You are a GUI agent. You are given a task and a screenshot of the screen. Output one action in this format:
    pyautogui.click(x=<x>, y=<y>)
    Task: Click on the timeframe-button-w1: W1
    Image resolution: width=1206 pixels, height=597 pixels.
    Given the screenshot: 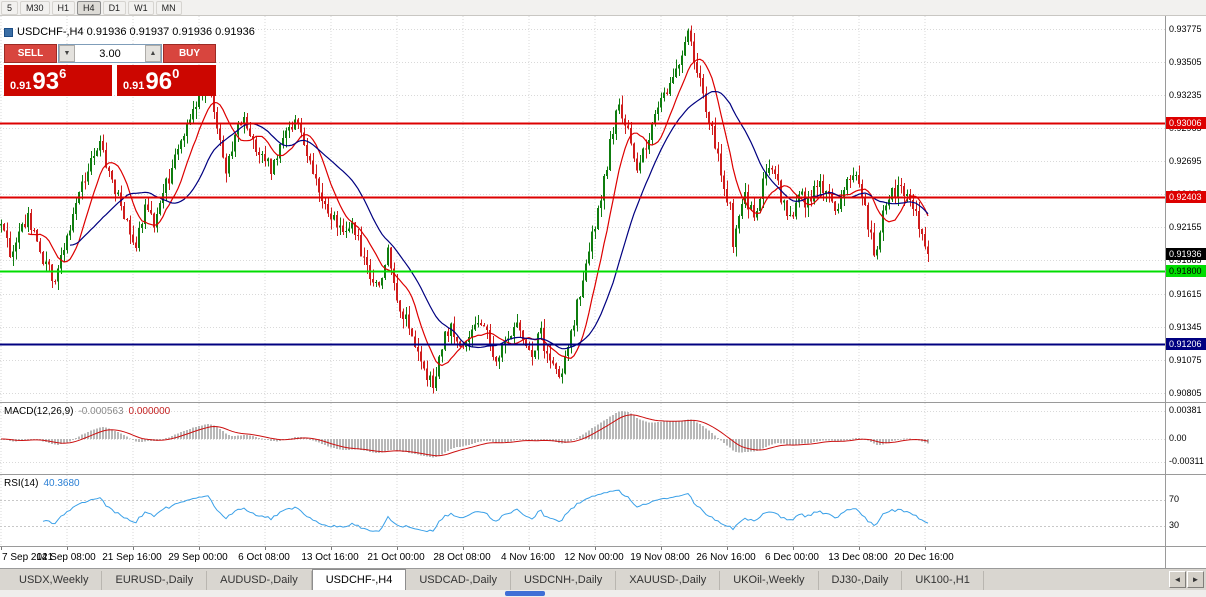 What is the action you would take?
    pyautogui.click(x=141, y=7)
    